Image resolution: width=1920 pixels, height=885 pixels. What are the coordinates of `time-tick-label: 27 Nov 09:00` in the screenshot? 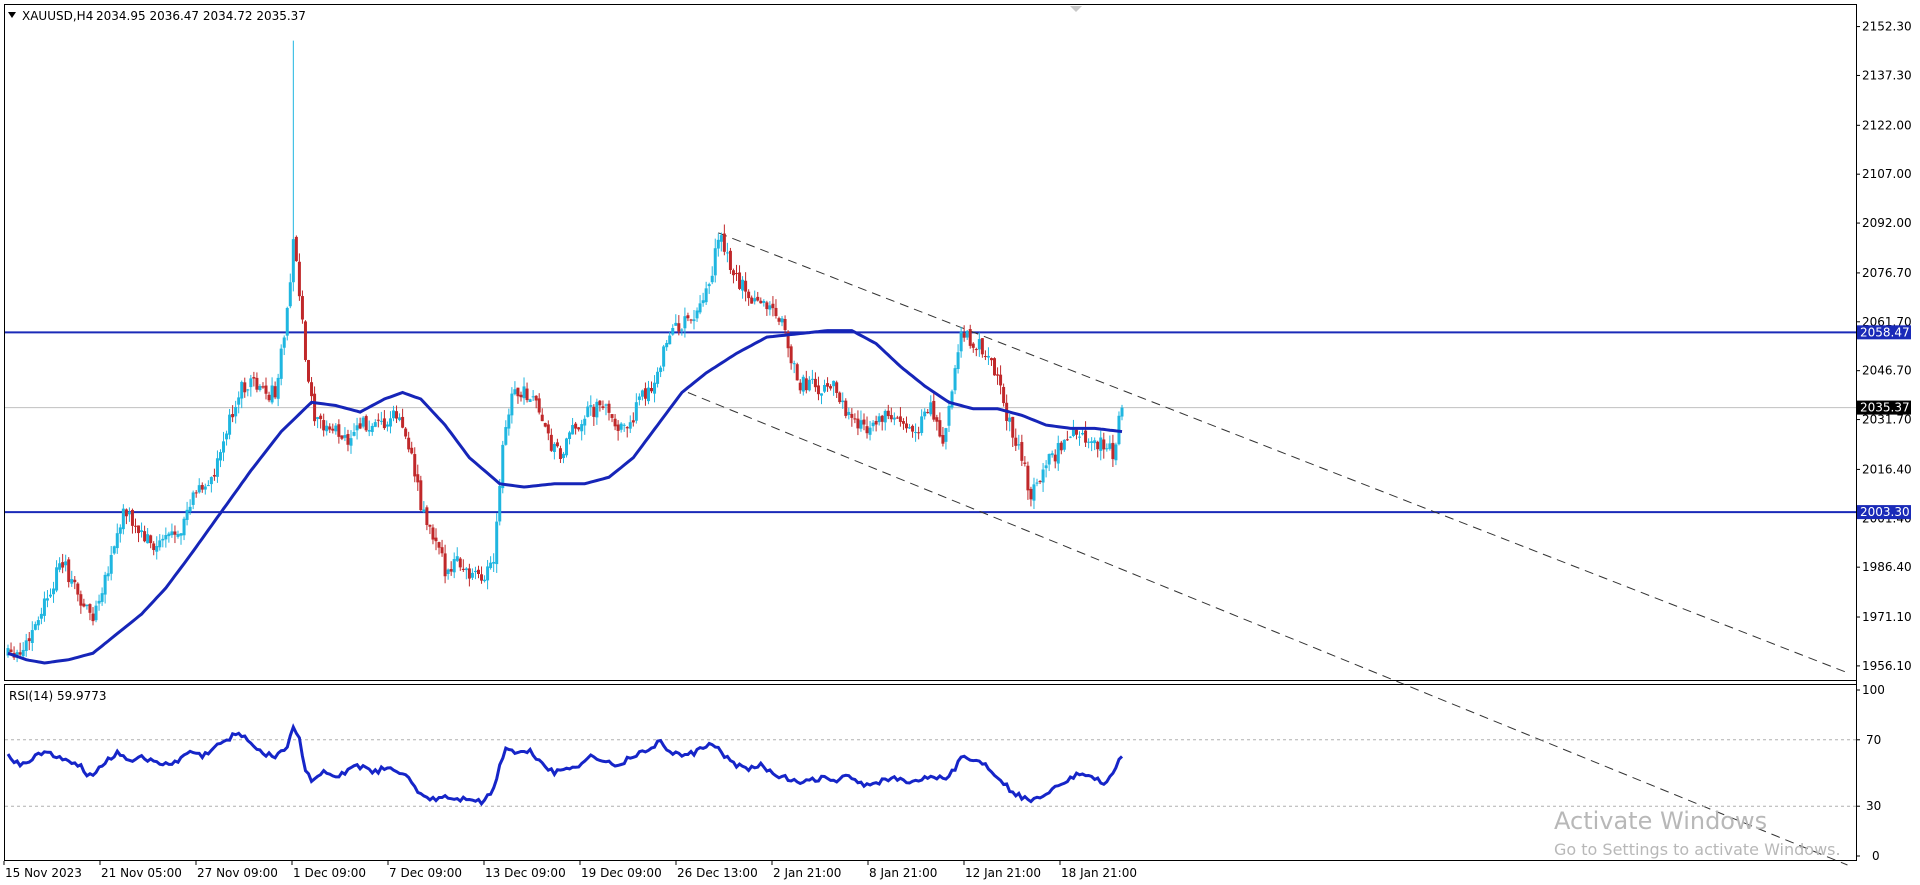 It's located at (237, 873).